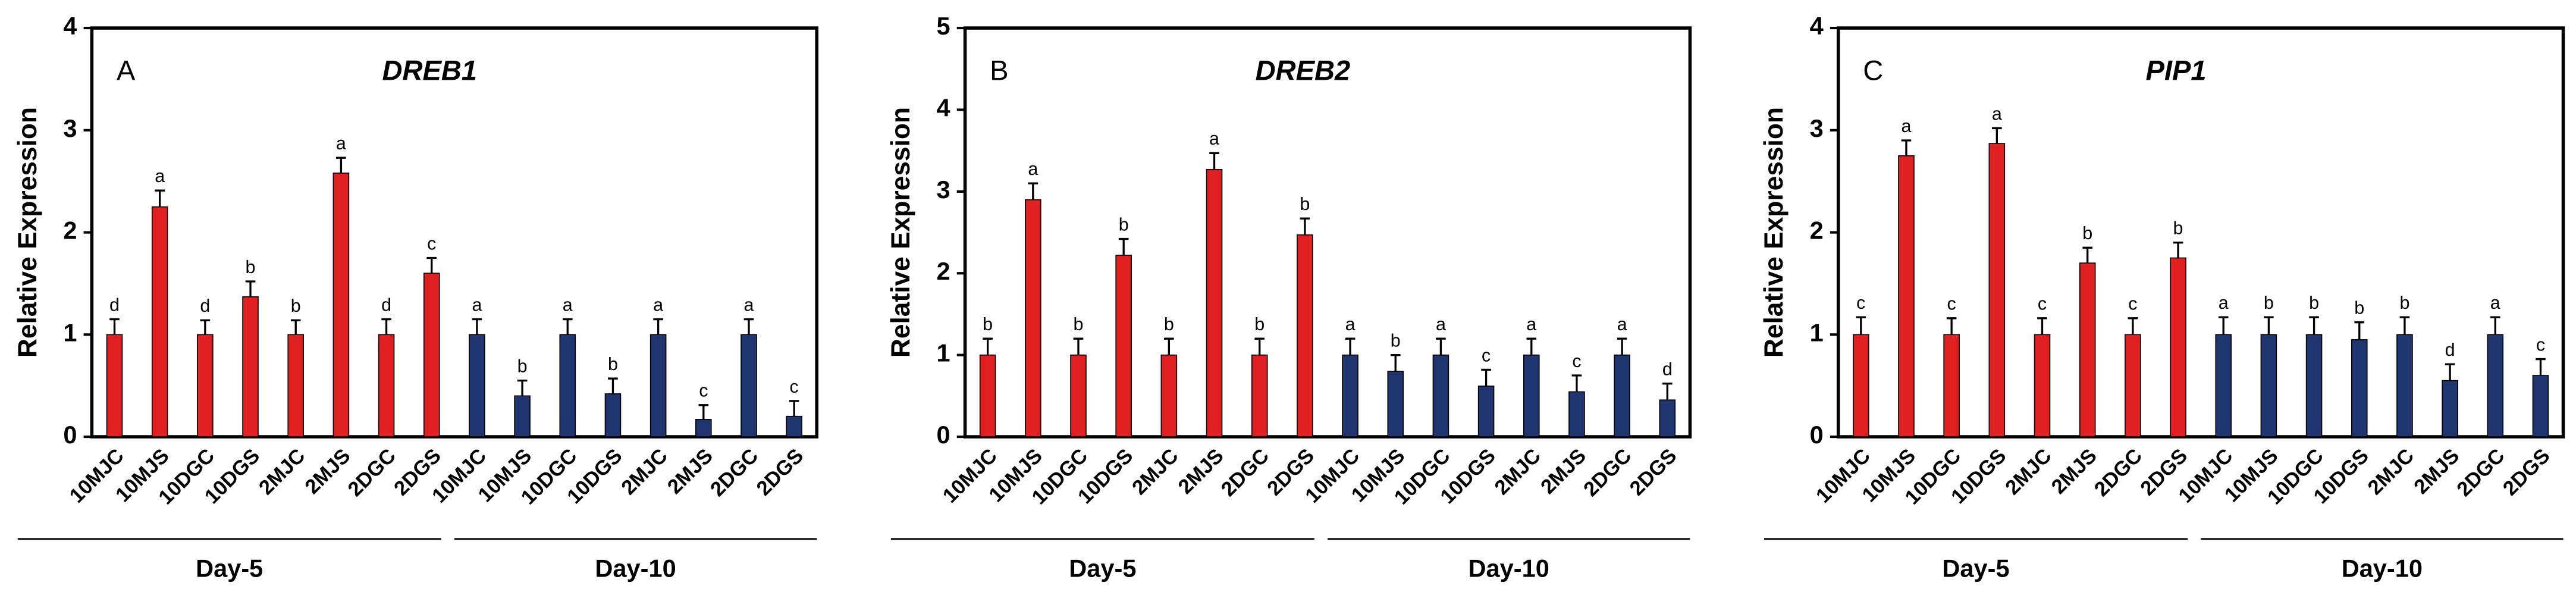 This screenshot has width=2576, height=595. What do you see at coordinates (1817, 128) in the screenshot?
I see `y-tick-label: 3` at bounding box center [1817, 128].